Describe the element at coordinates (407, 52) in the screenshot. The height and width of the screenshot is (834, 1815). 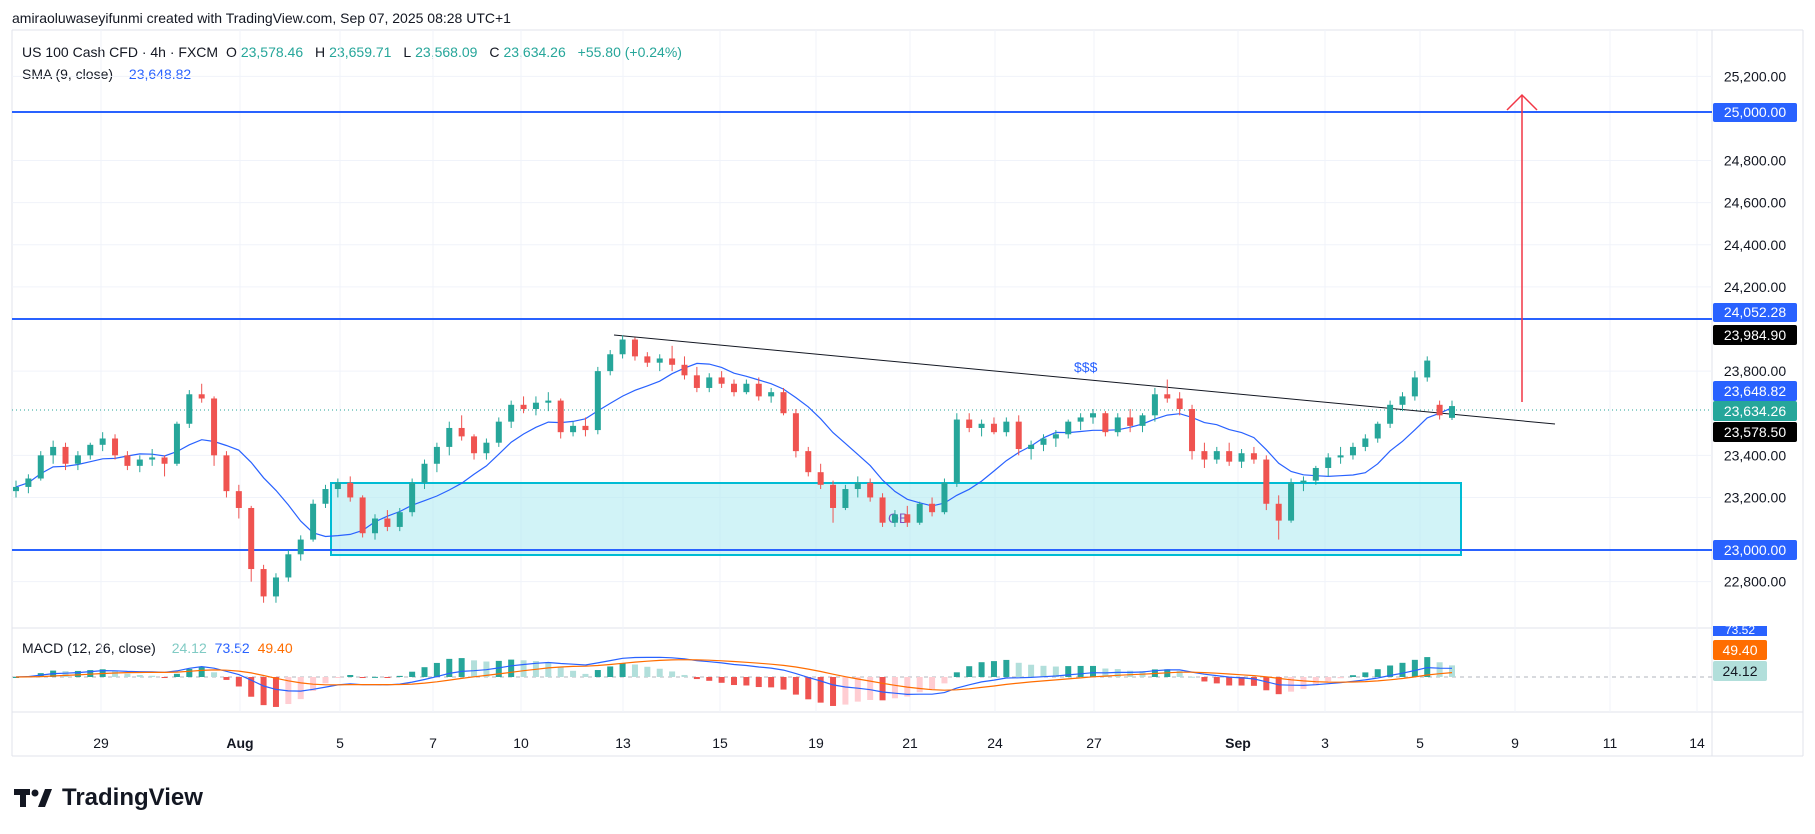
I see `low-label: L` at that location.